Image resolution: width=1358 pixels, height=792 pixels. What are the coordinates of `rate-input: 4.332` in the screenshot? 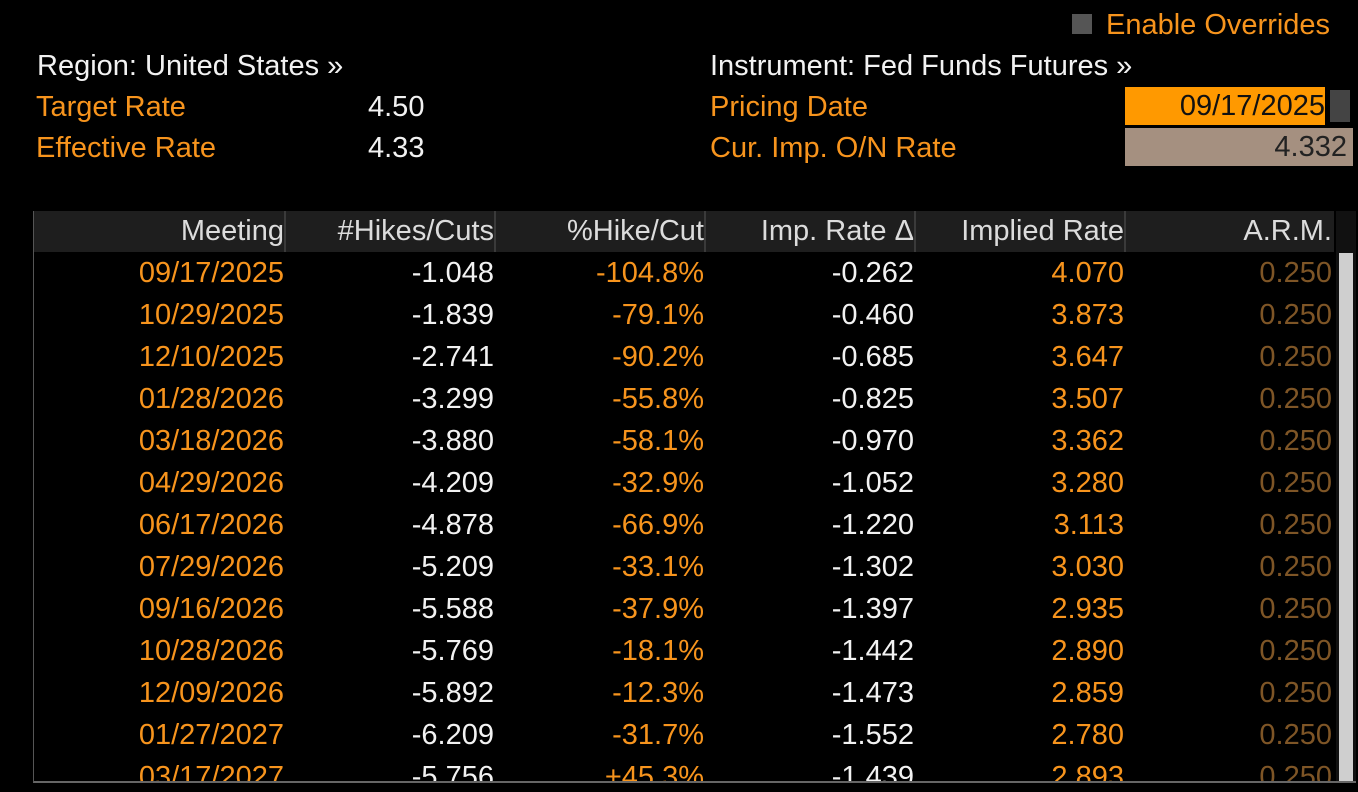 It's located at (1239, 147).